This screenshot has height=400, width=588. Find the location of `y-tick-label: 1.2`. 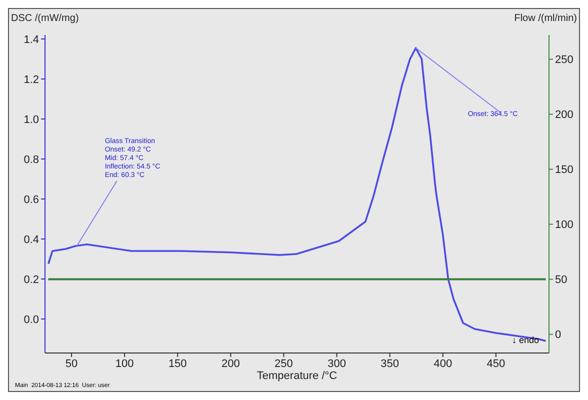

y-tick-label: 1.2 is located at coordinates (31, 80).